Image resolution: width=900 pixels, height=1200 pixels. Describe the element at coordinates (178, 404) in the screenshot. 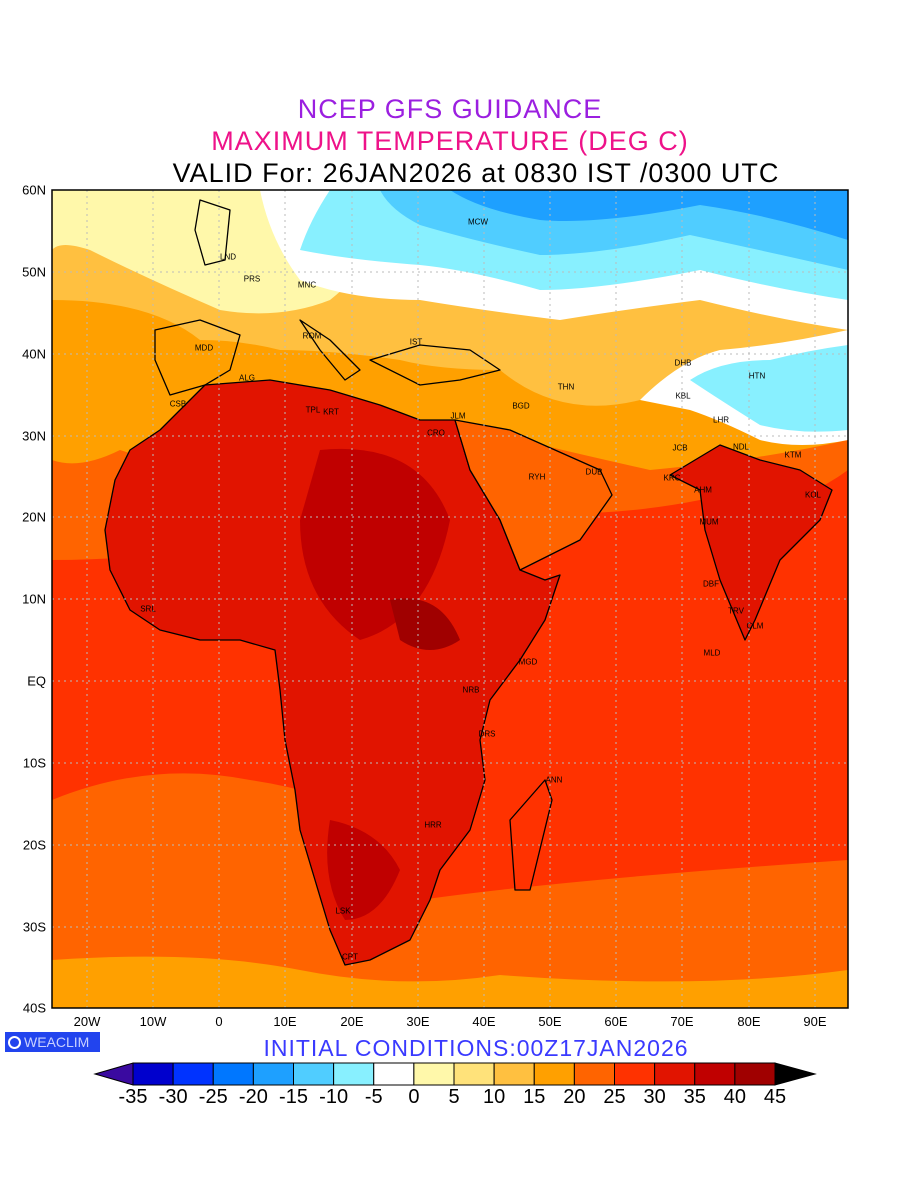

I see `city-label: CSB` at that location.